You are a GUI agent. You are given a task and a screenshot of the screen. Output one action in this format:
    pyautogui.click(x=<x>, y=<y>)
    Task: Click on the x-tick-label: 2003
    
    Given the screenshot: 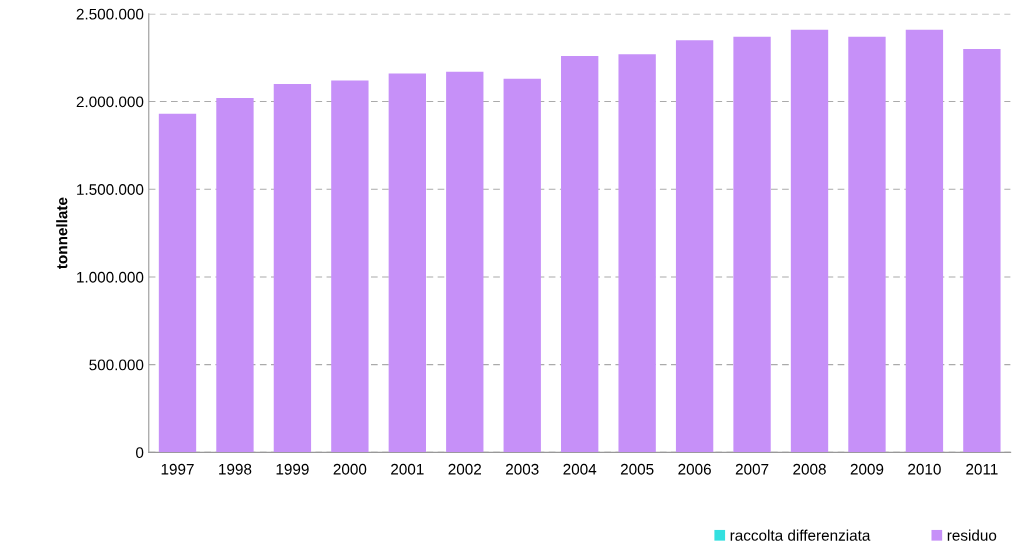 What is the action you would take?
    pyautogui.click(x=522, y=469)
    